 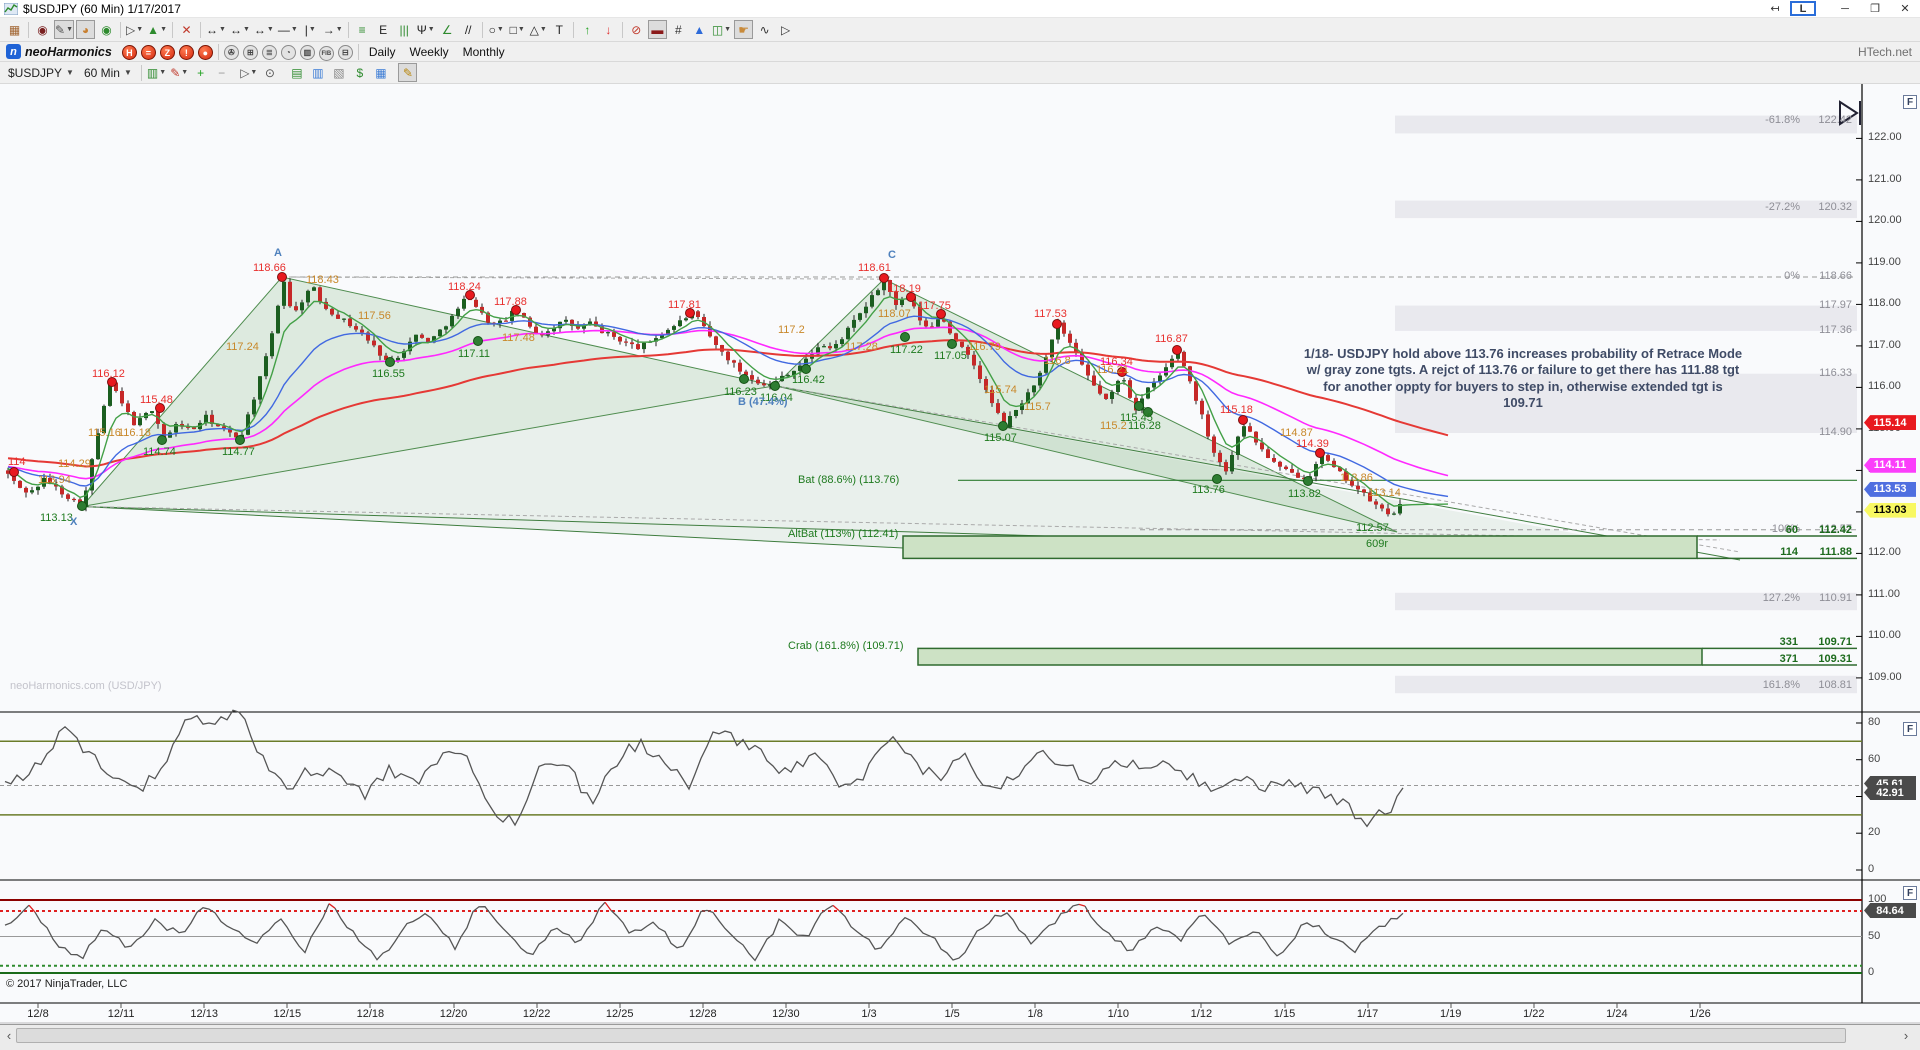 I want to click on date-axis-label: 1/10, so click(x=1118, y=1014).